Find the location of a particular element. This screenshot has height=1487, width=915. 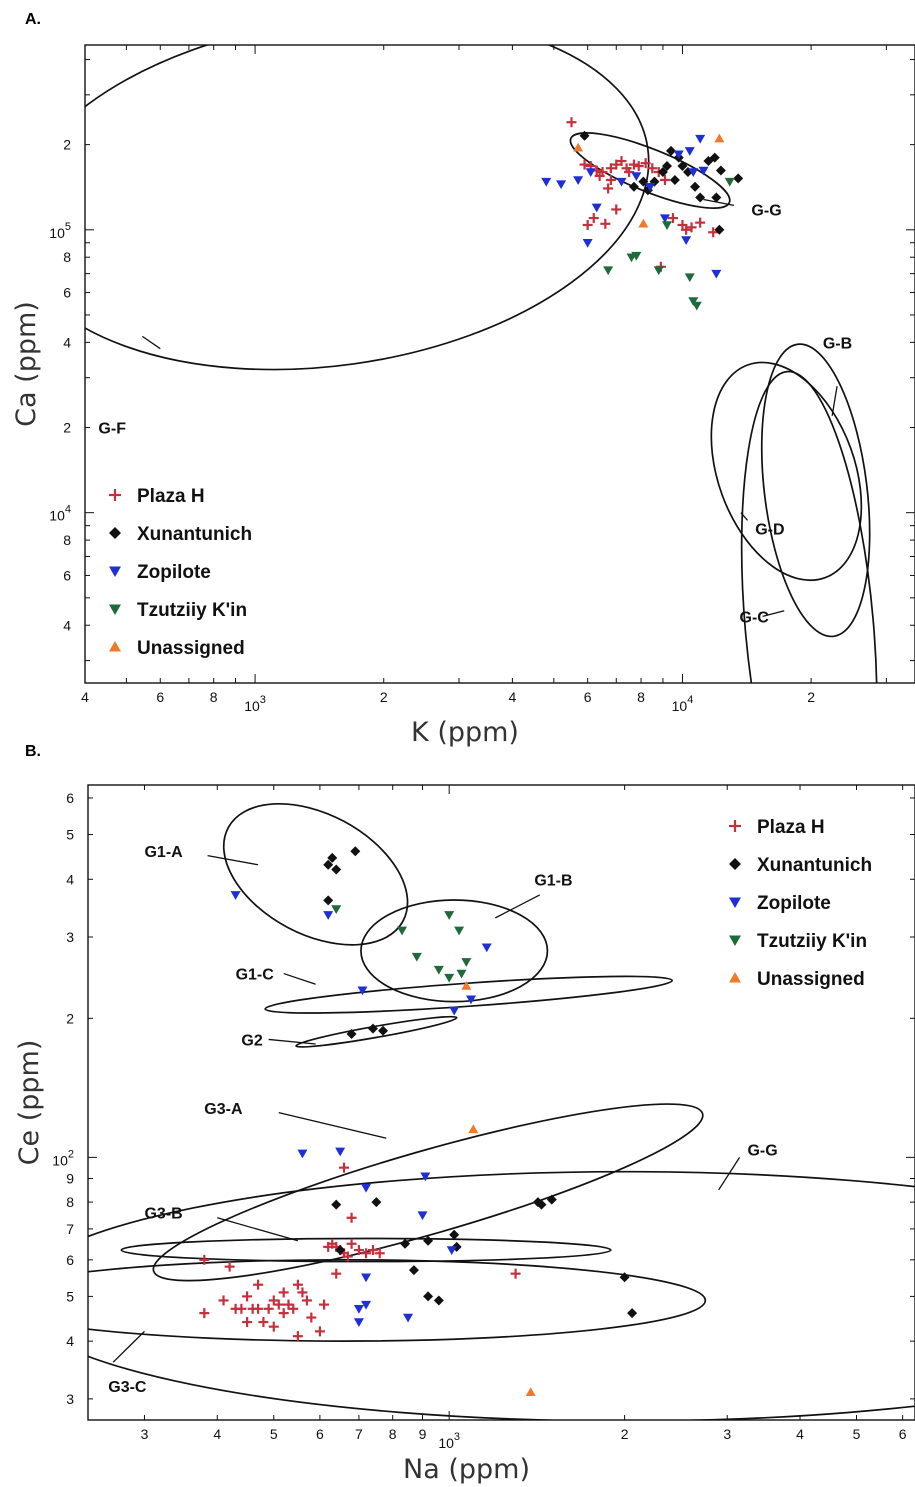

legend-label-unassigned: Unassigned is located at coordinates (191, 648).